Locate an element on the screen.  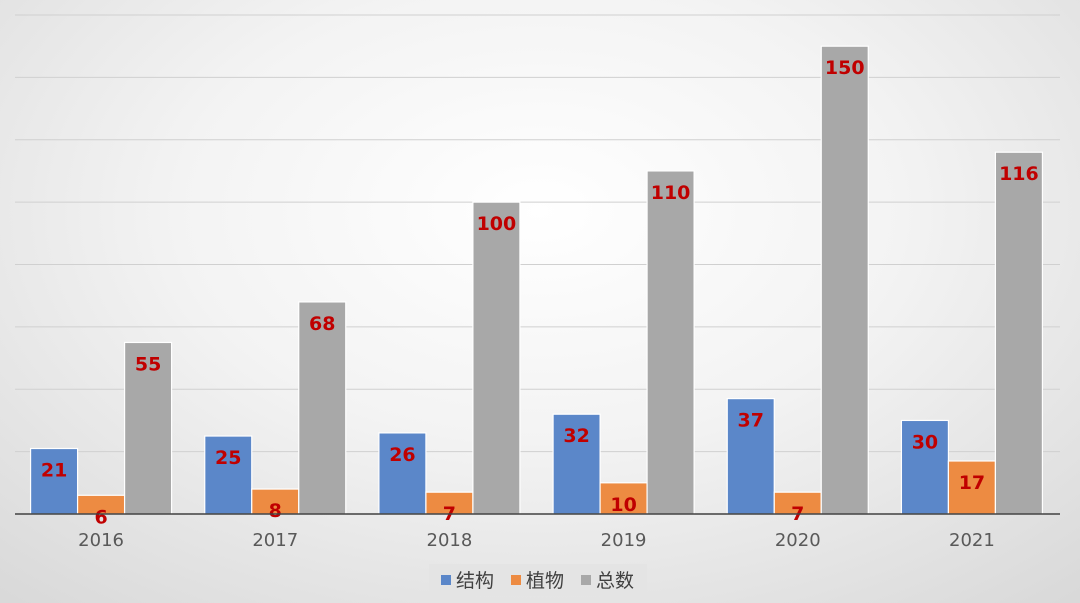
data-label: 55 is located at coordinates (148, 364).